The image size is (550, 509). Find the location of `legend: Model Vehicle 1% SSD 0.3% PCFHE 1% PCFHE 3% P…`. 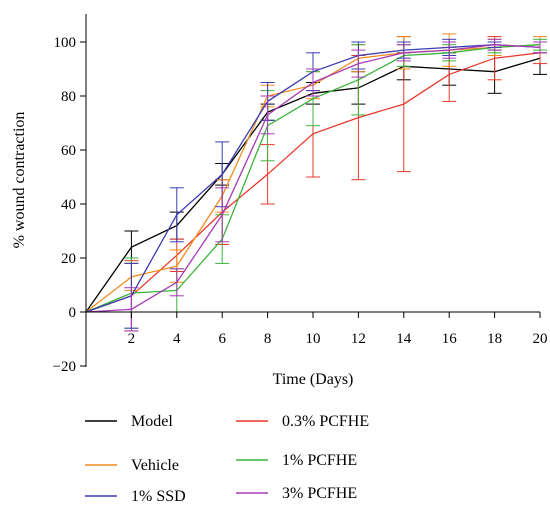

legend: Model Vehicle 1% SSD 0.3% PCFHE 1% PCFHE 3% P… is located at coordinates (227, 459).